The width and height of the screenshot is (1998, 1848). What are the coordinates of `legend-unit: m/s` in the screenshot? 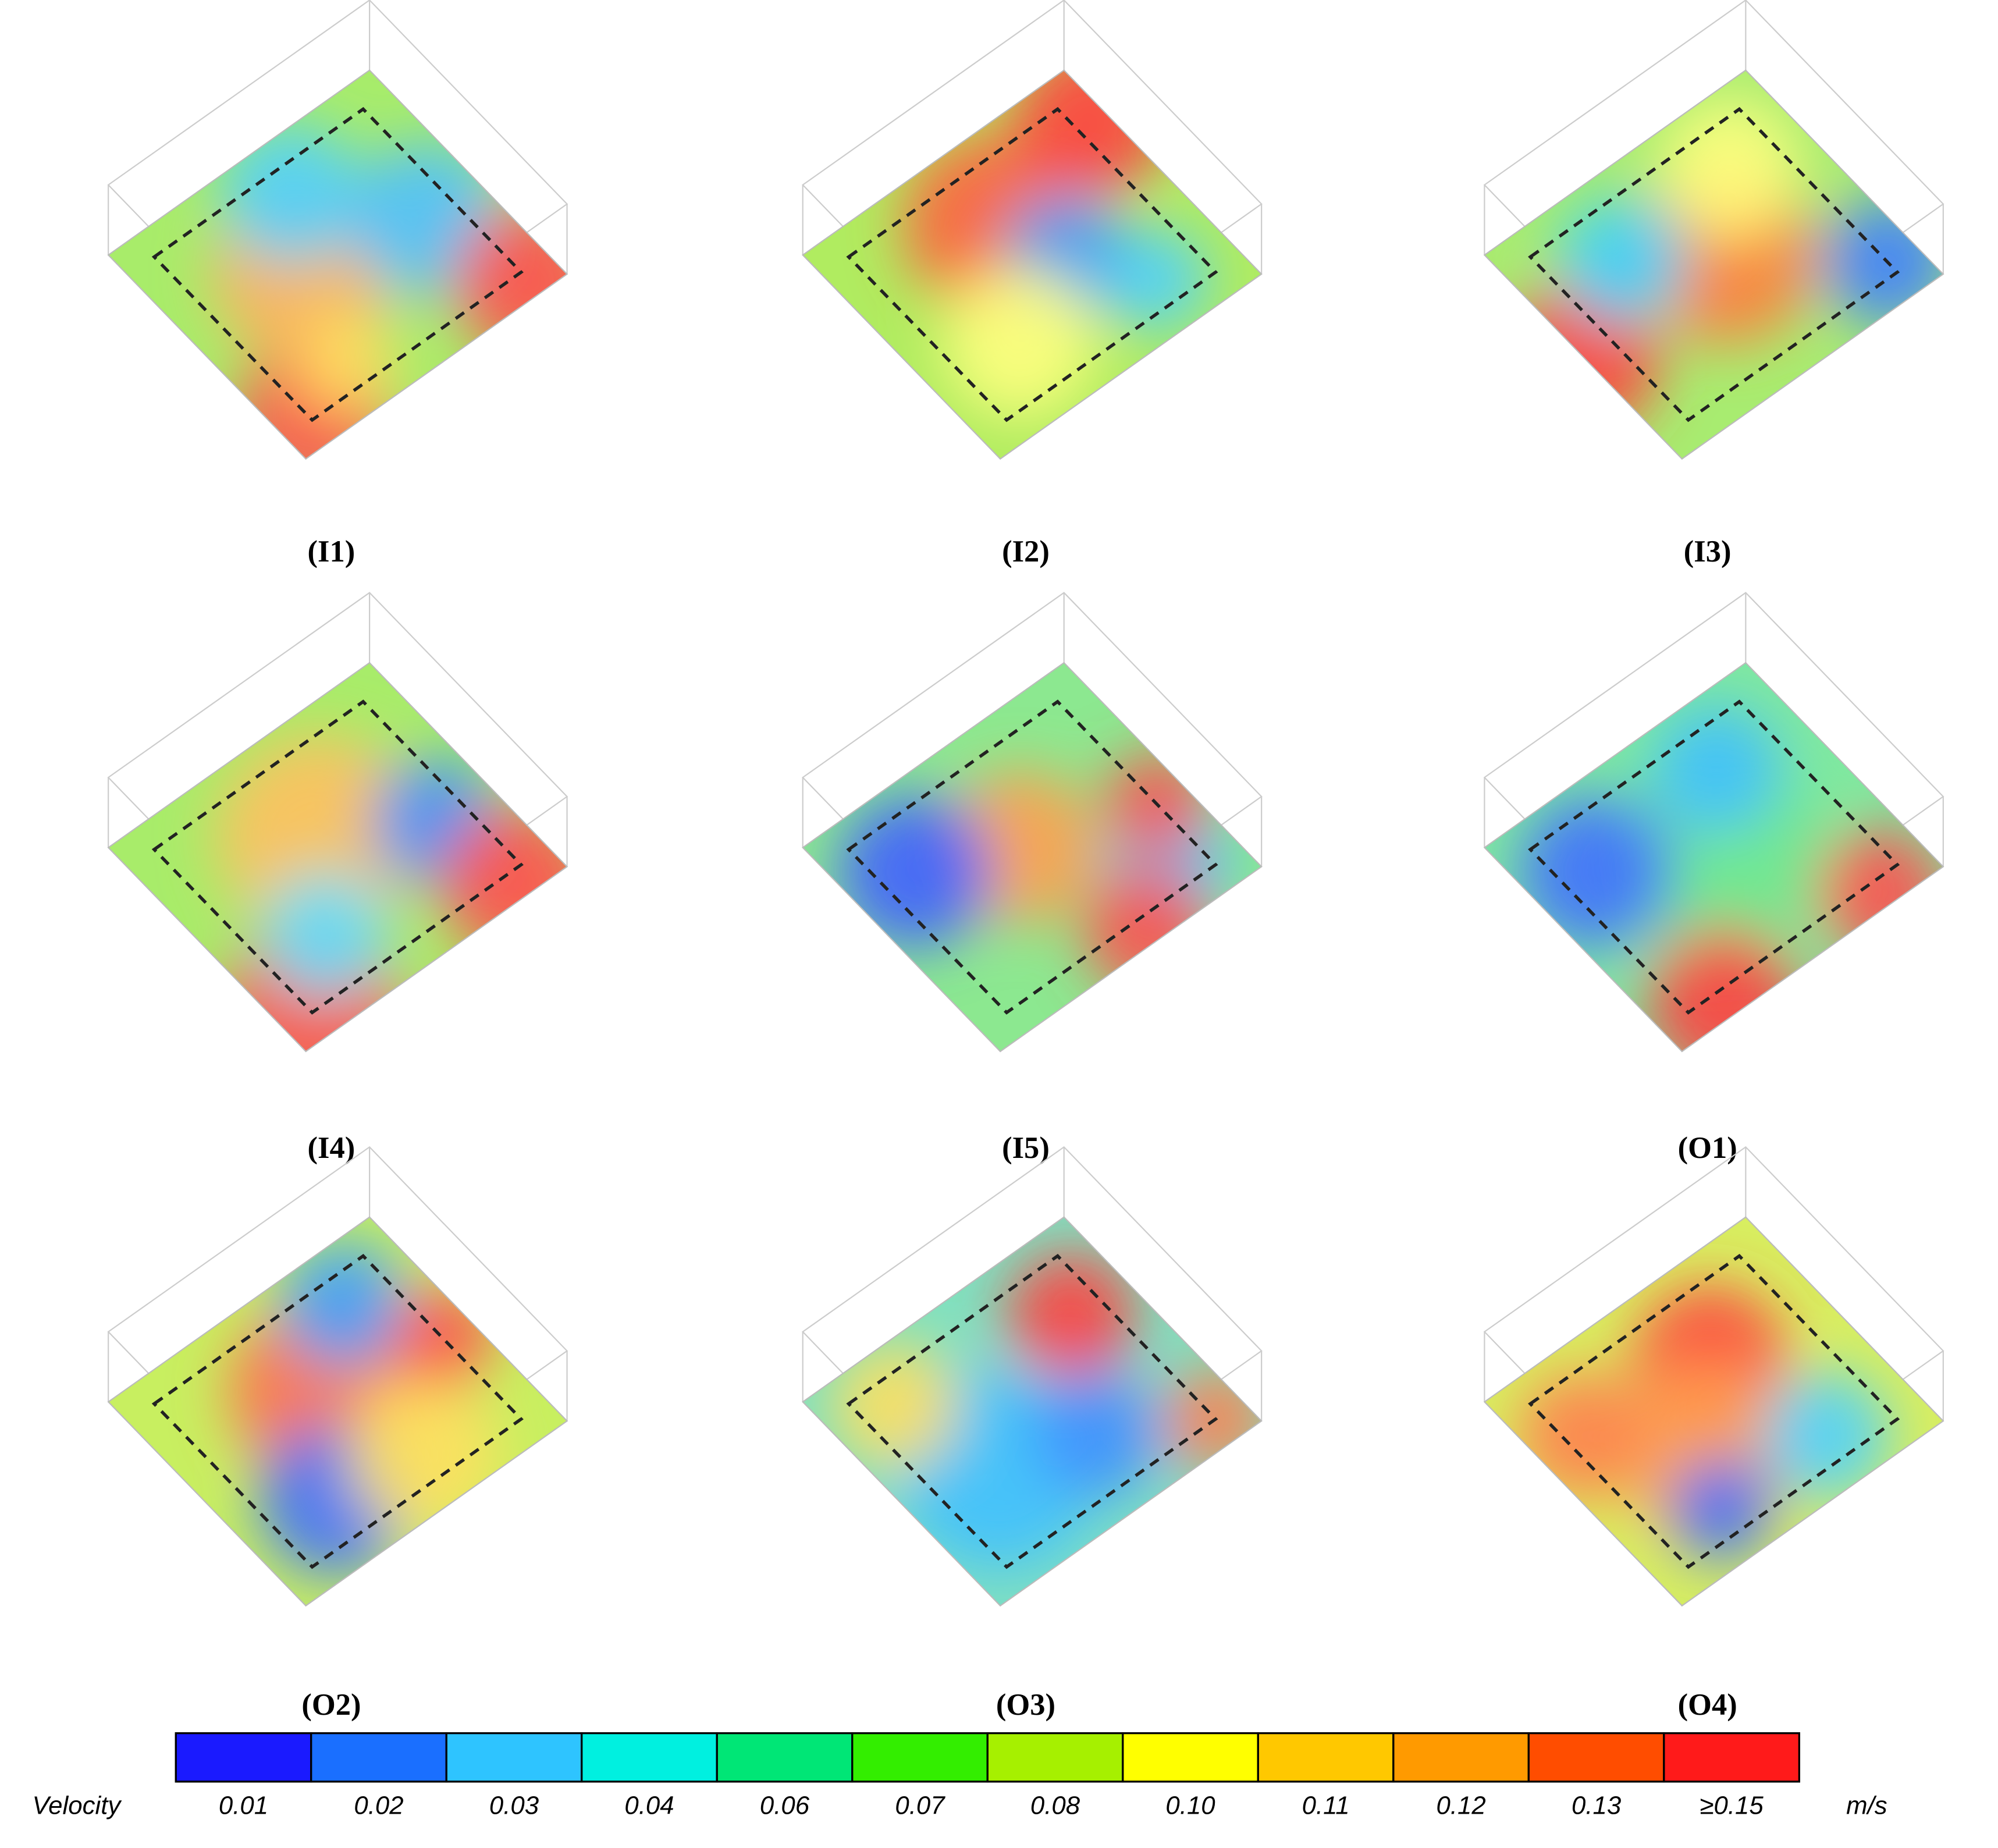 It's located at (1867, 1805).